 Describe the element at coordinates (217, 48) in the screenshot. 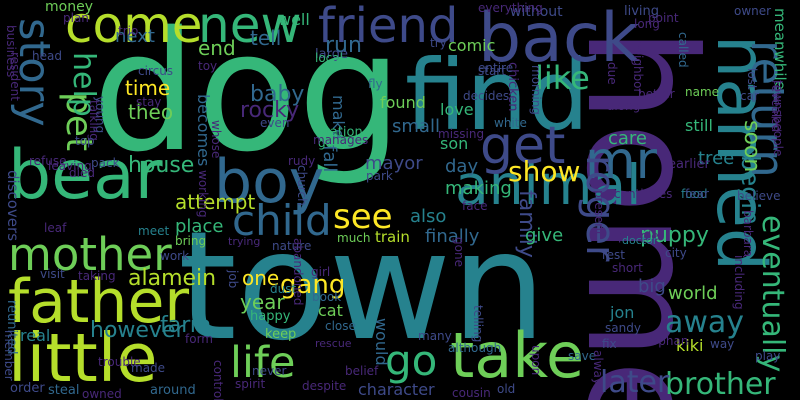

I see `word-end: end` at that location.